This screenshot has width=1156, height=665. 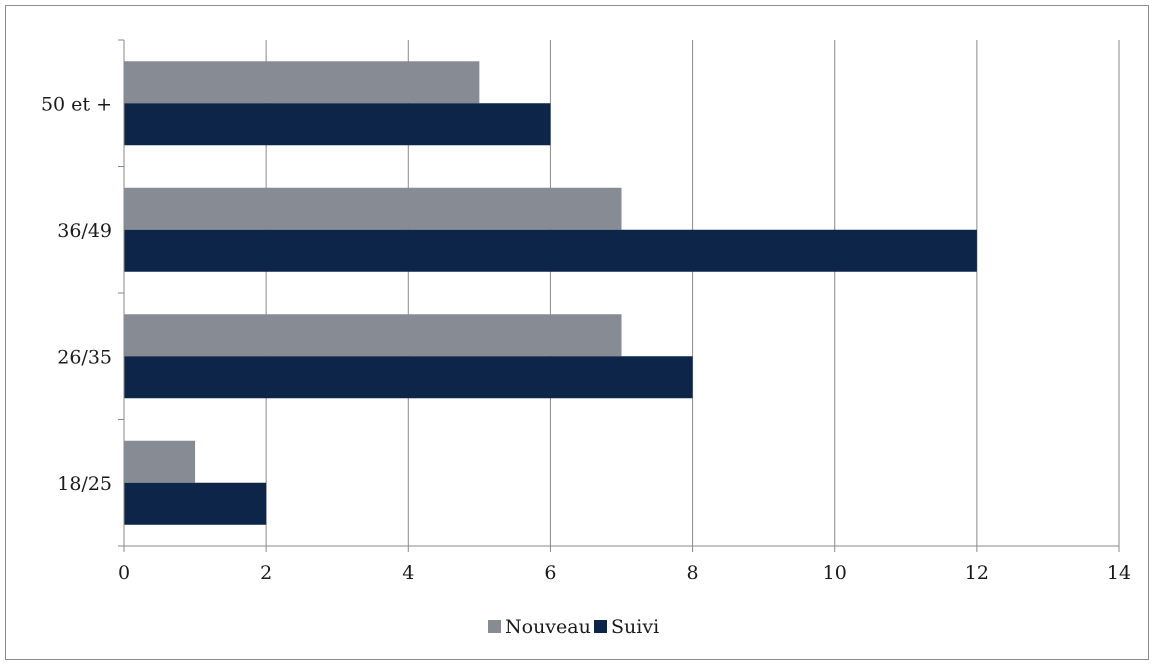 What do you see at coordinates (302, 82) in the screenshot?
I see `bar-nouveau-50-et-` at bounding box center [302, 82].